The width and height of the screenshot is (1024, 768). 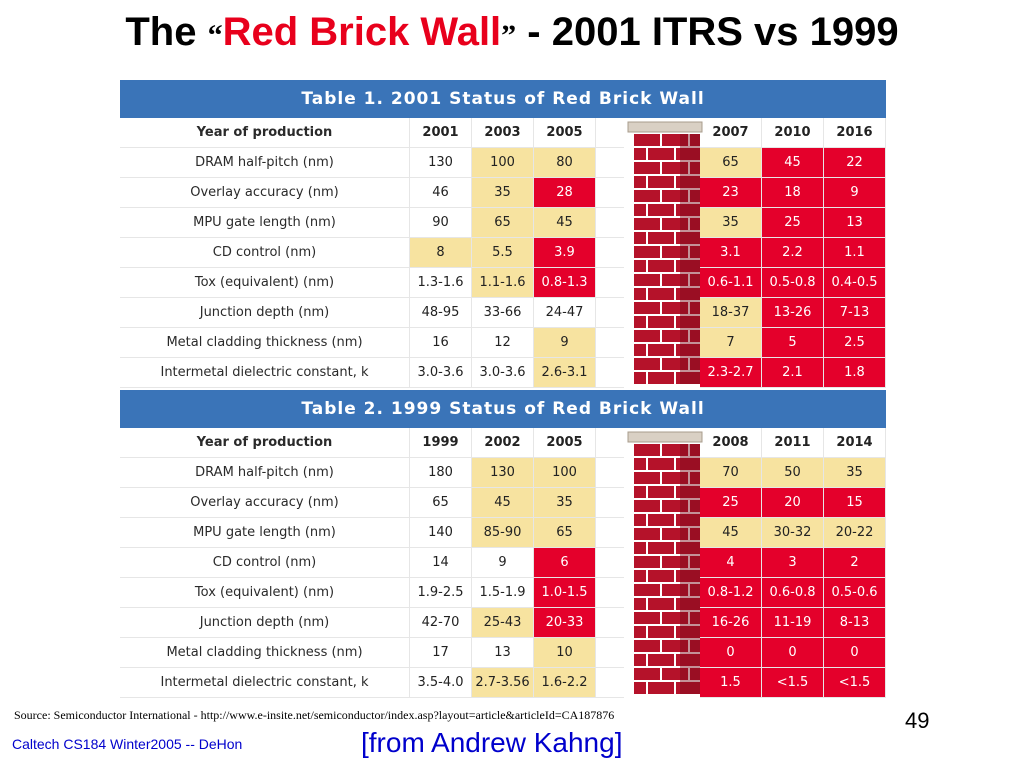 I want to click on value-cell: 45, so click(x=503, y=502).